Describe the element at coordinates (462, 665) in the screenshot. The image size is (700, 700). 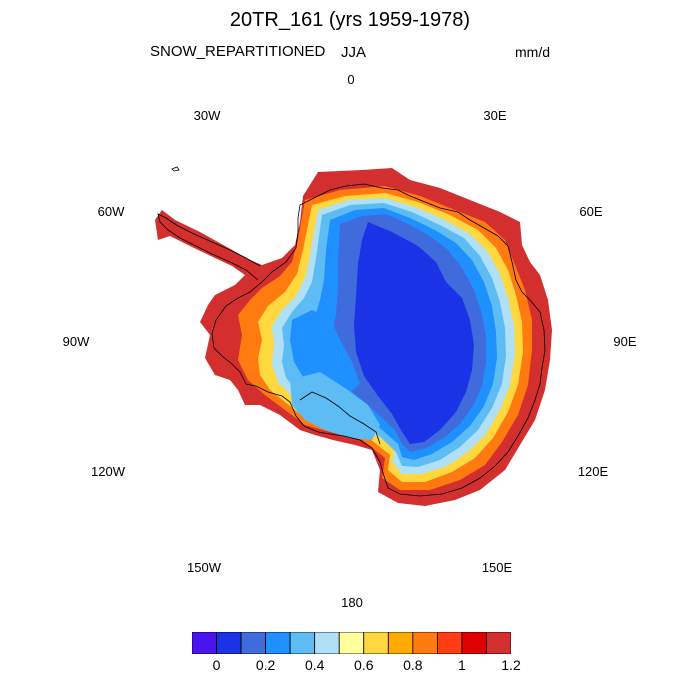
I see `colorbar-tick-label: 1` at that location.